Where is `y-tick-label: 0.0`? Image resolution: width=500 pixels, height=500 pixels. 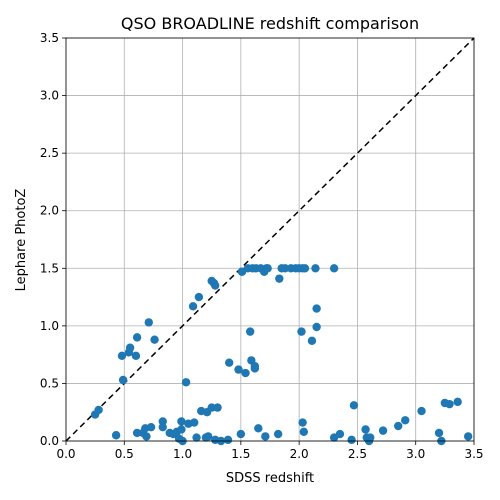 y-tick-label: 0.0 is located at coordinates (49, 441).